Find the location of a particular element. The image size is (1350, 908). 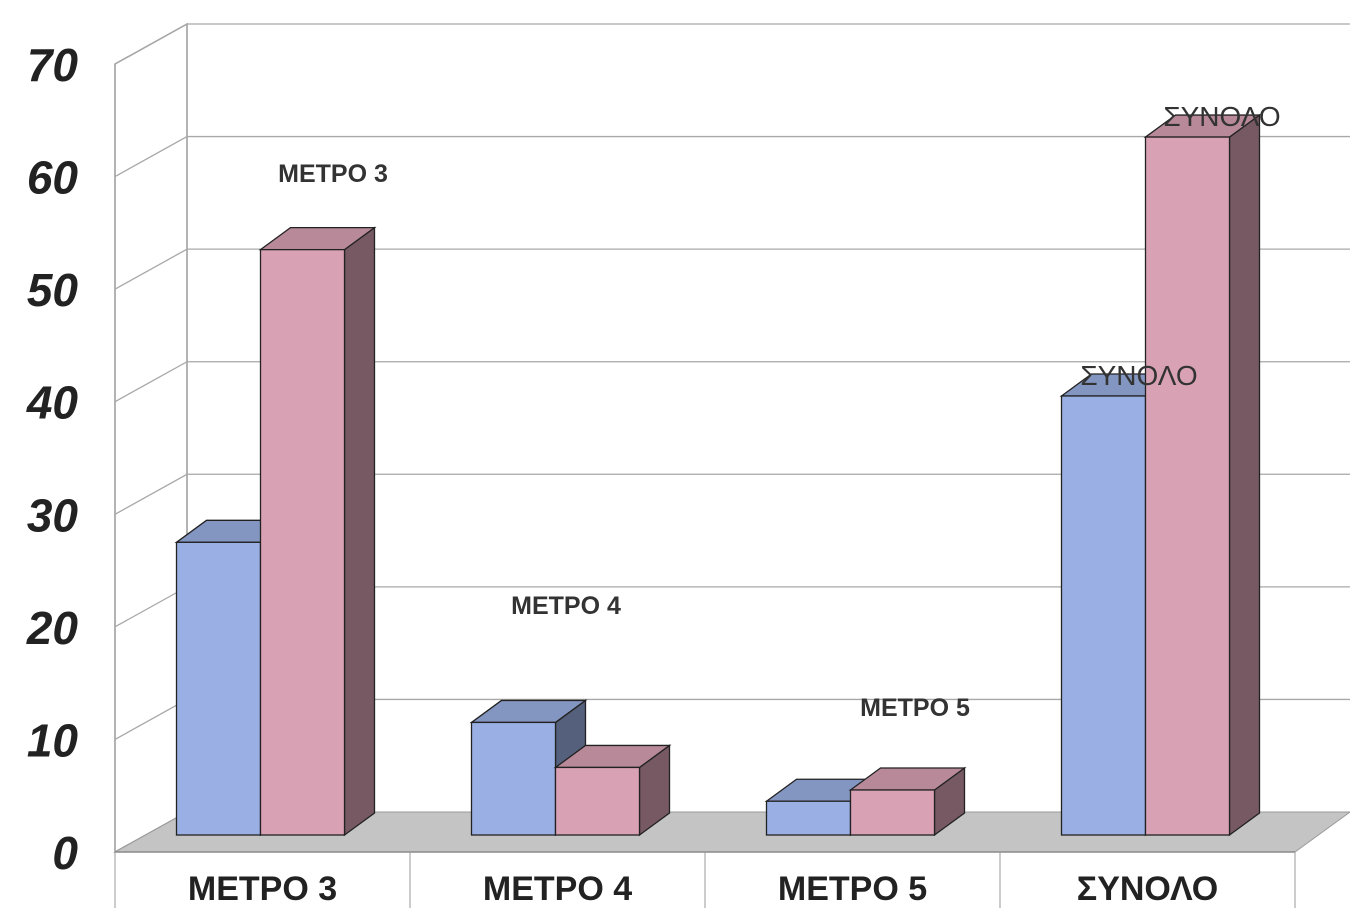

x-tick-2: ΜΕΤΡΟ 5 is located at coordinates (852, 889).